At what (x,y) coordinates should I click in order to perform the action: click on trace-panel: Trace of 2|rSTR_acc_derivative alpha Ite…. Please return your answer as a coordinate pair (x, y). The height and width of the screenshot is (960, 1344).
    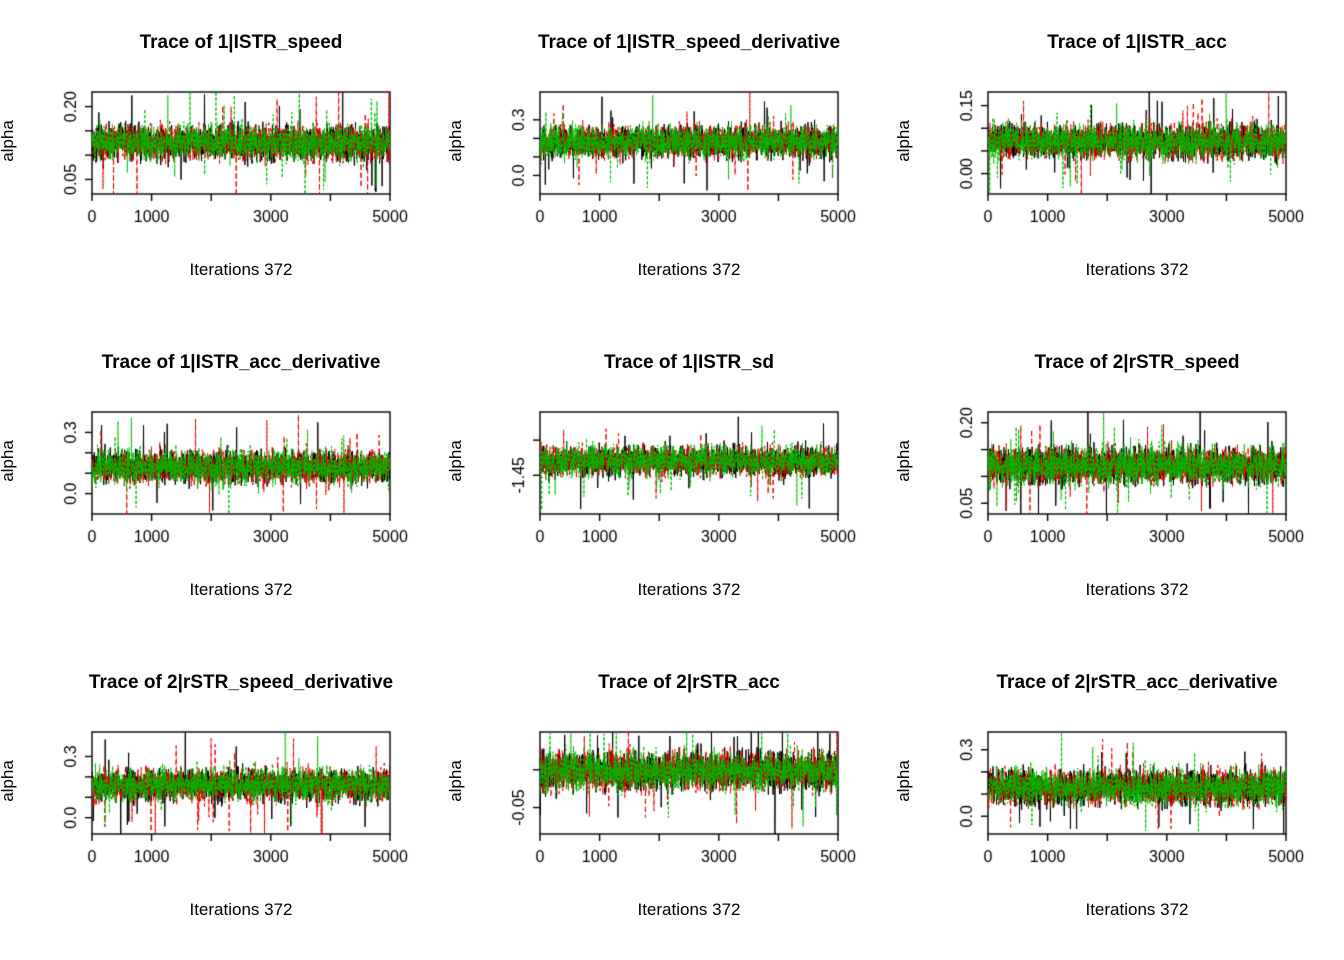
    Looking at the image, I should click on (1120, 800).